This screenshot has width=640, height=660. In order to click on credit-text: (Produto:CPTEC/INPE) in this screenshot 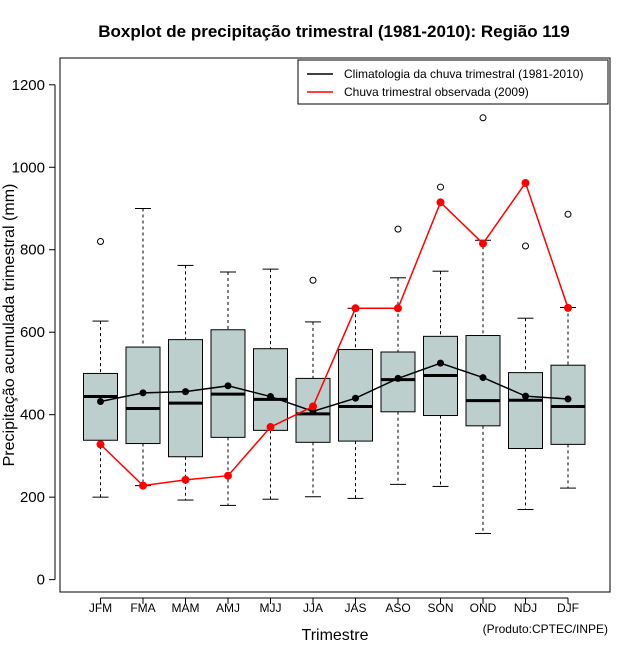, I will do `click(545, 629)`.